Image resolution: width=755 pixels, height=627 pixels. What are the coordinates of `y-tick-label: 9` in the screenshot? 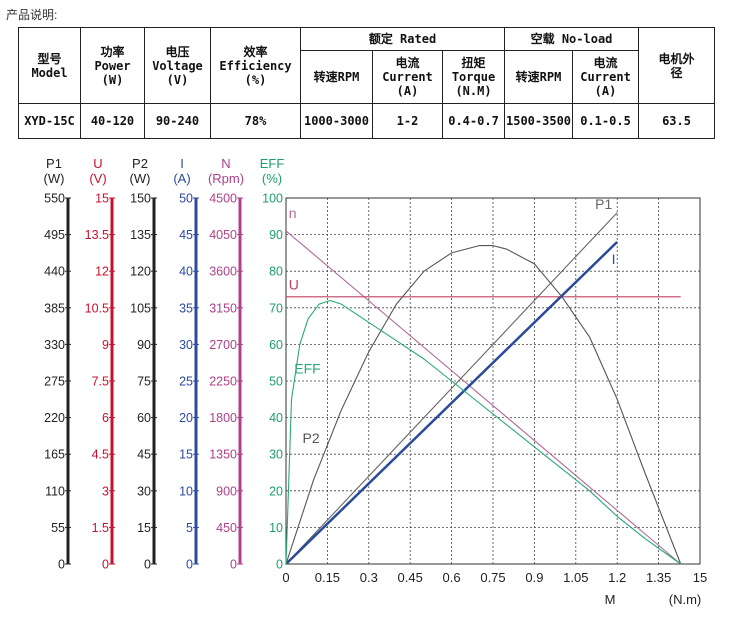 It's located at (105, 345).